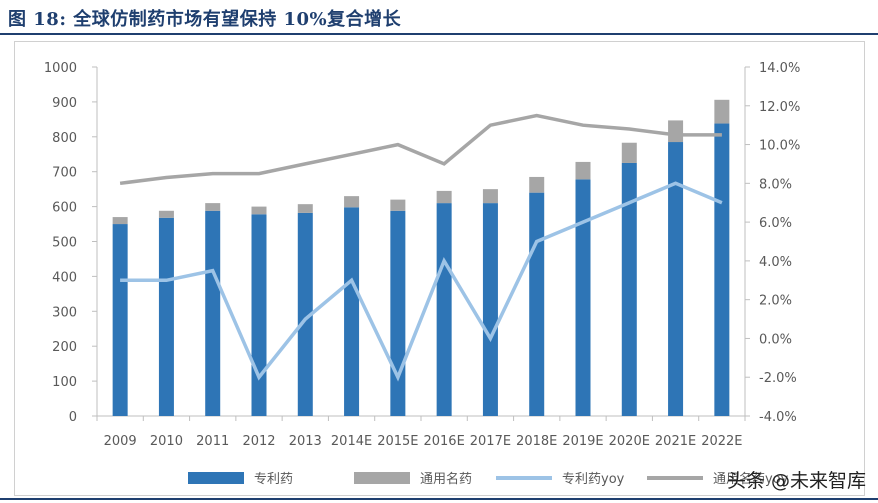 The height and width of the screenshot is (503, 878). What do you see at coordinates (796, 481) in the screenshot?
I see `watermark: 头条 @未来智库` at bounding box center [796, 481].